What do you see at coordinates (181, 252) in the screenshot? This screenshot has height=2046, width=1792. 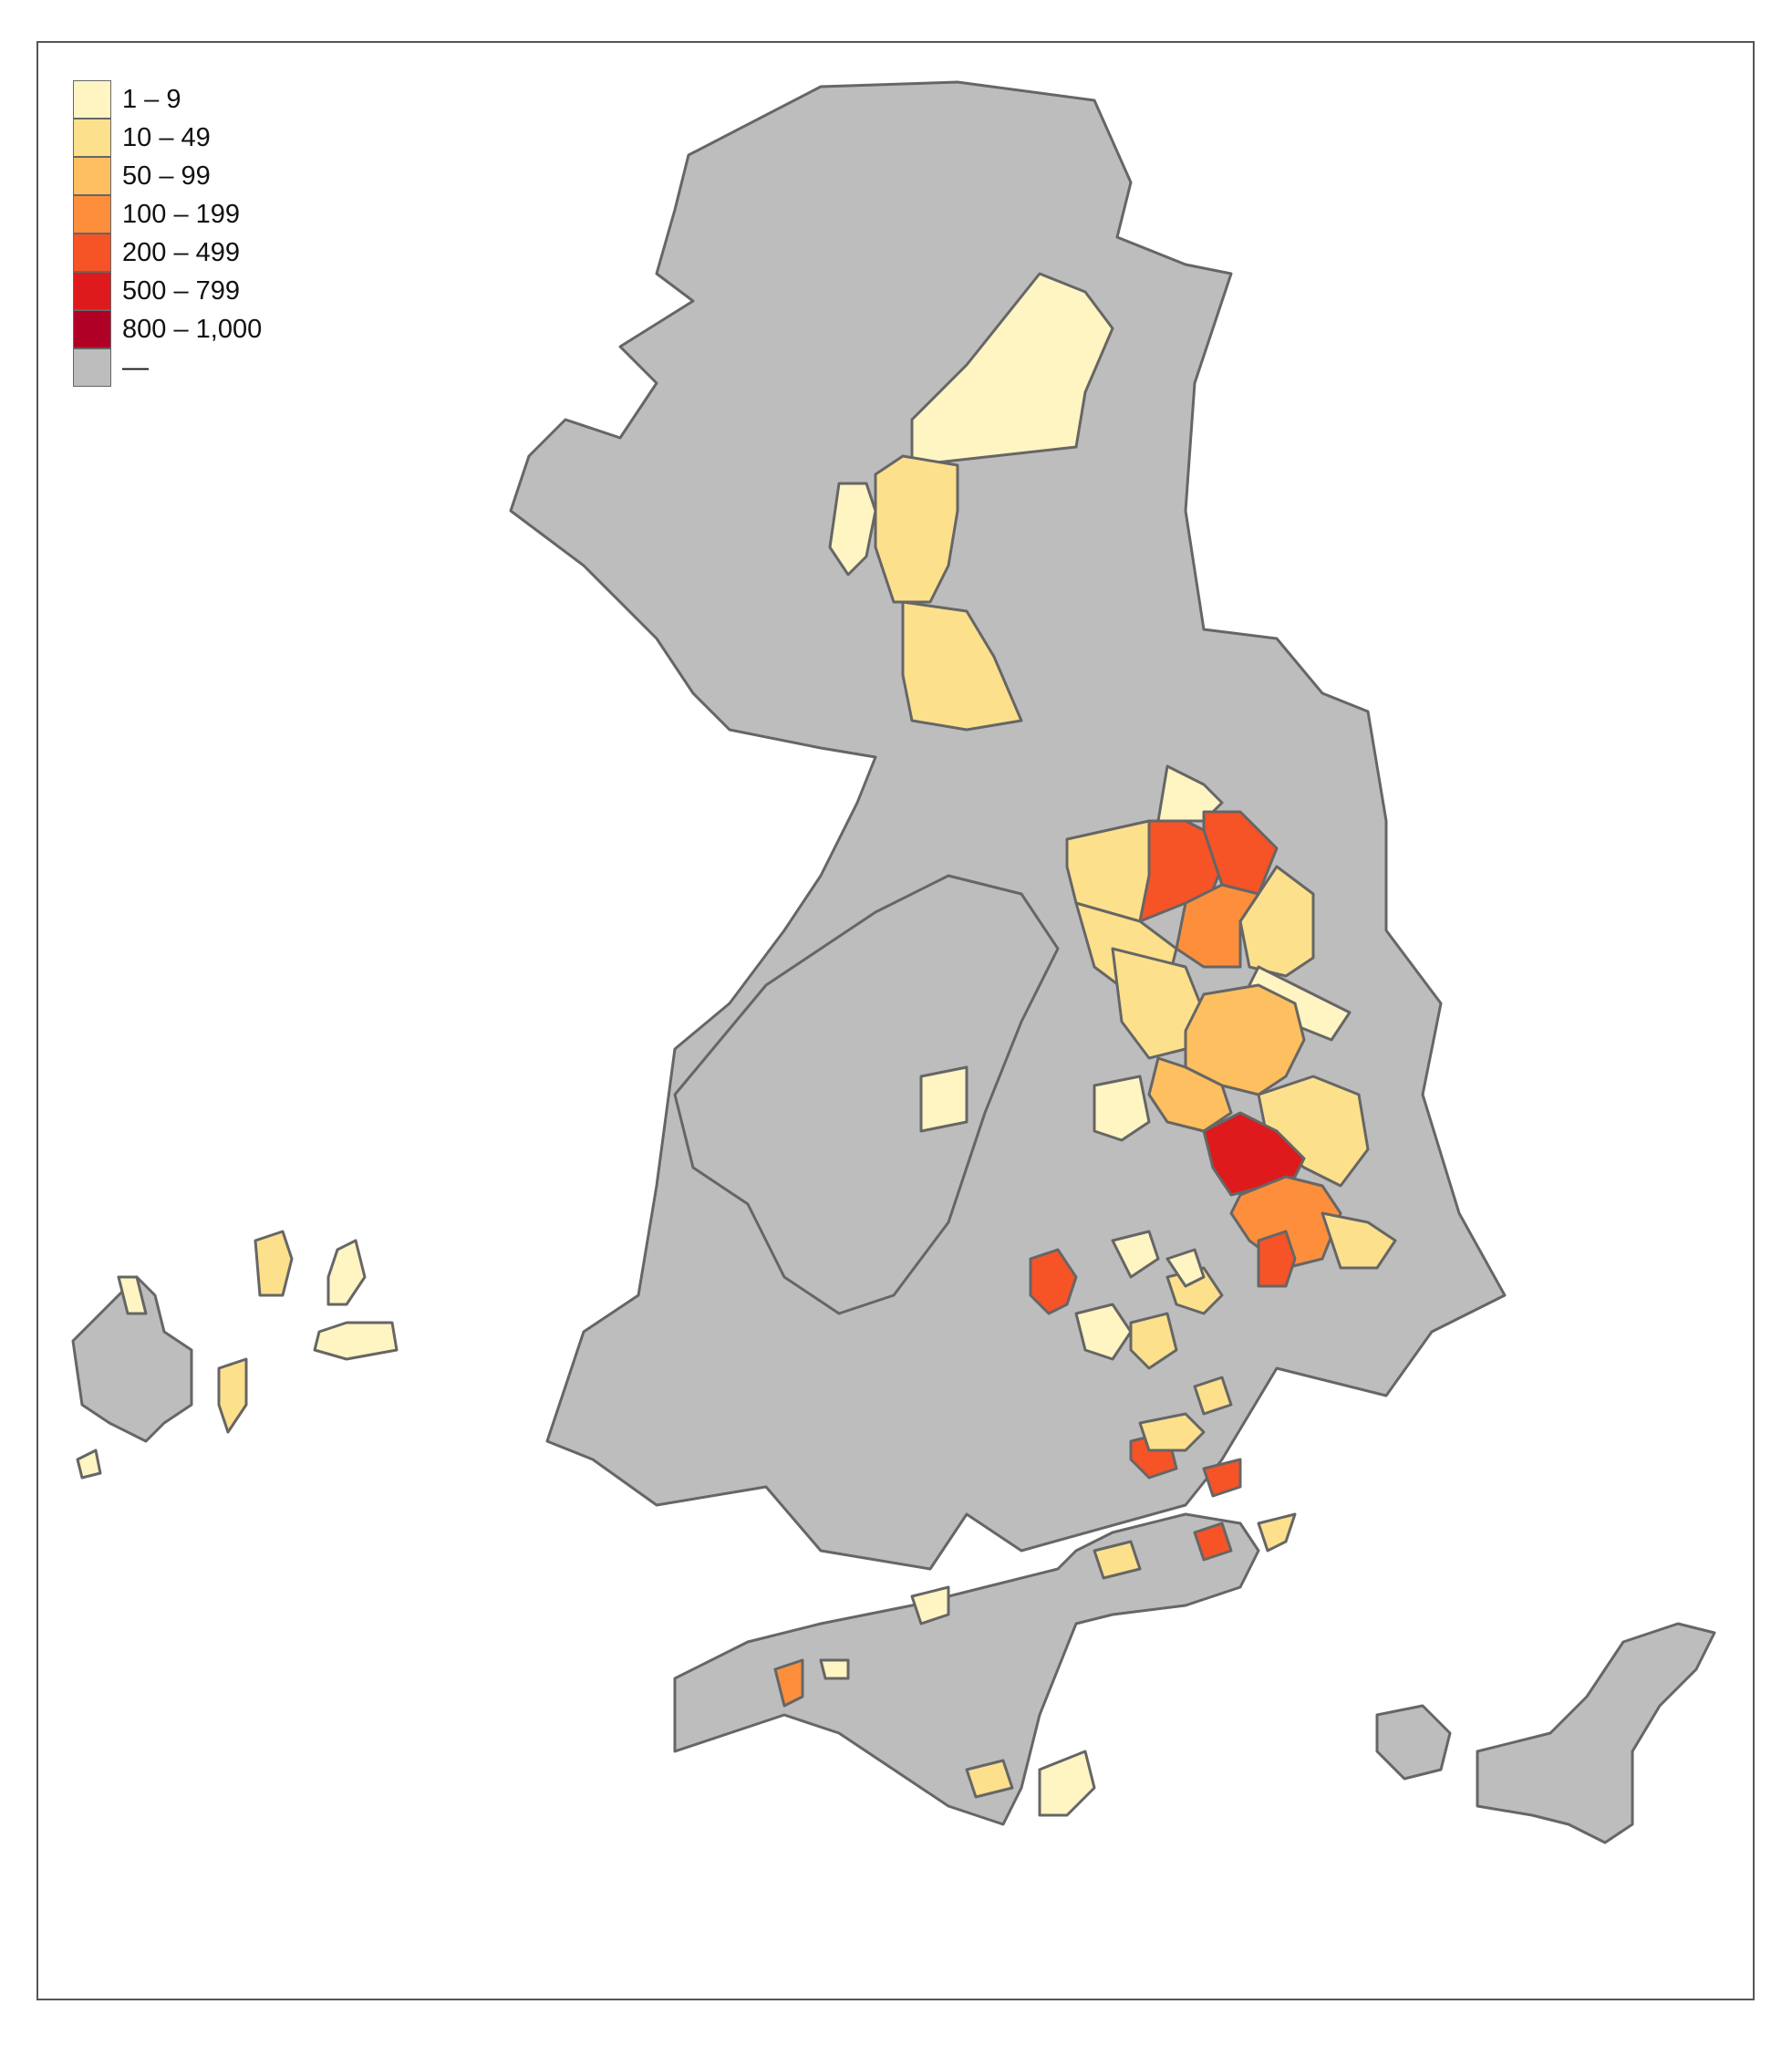 I see `legend-label: 200 – 499` at bounding box center [181, 252].